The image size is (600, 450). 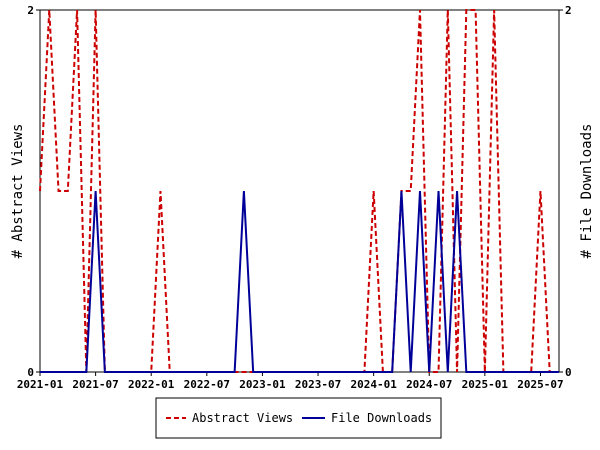 What do you see at coordinates (485, 384) in the screenshot?
I see `x-tick-label: 2025-01` at bounding box center [485, 384].